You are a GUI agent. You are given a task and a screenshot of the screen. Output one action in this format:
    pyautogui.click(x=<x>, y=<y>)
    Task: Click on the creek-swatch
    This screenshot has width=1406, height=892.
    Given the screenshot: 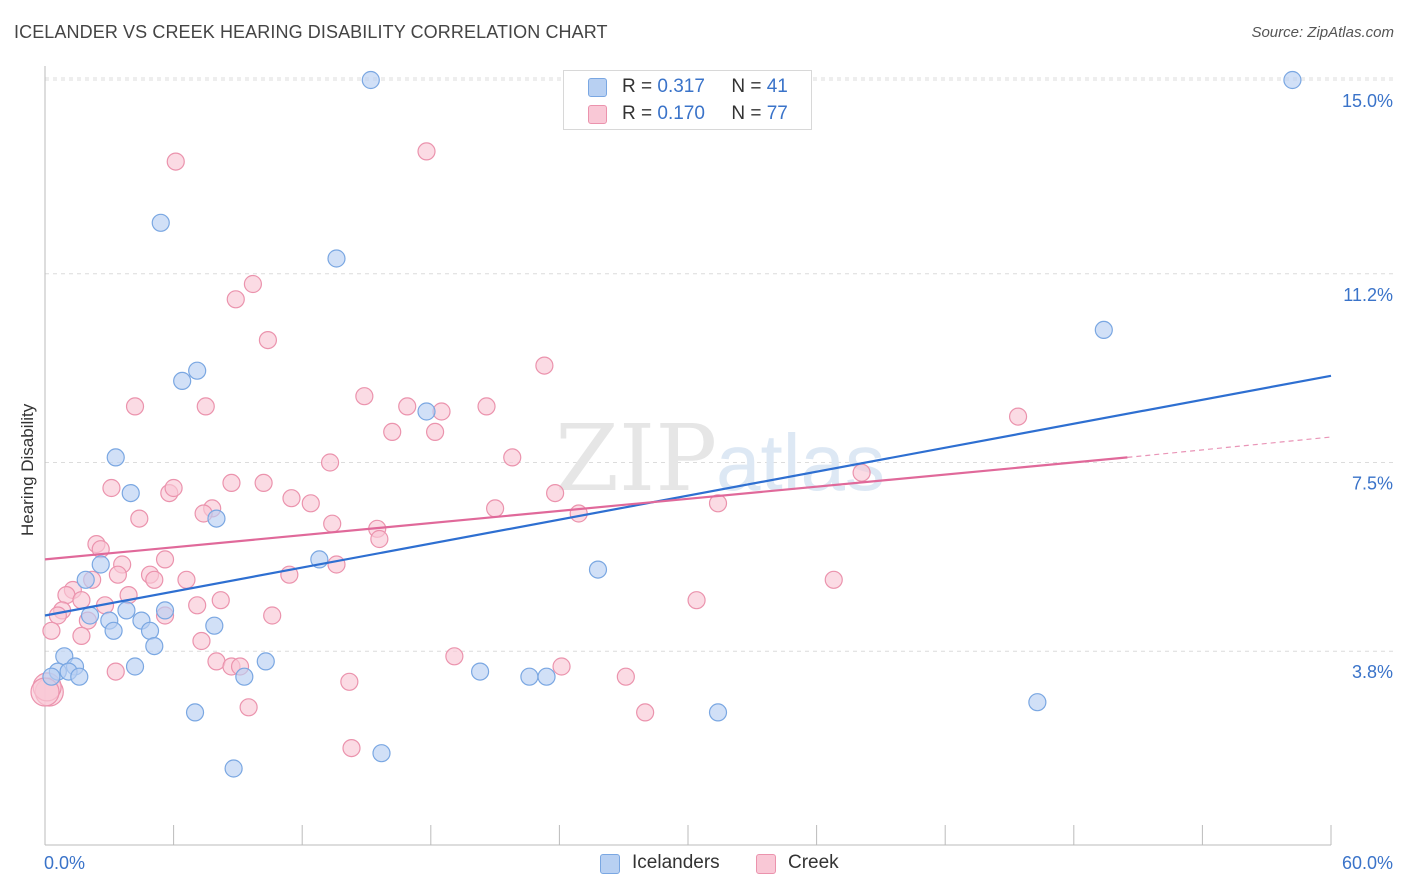 What is the action you would take?
    pyautogui.click(x=597, y=114)
    